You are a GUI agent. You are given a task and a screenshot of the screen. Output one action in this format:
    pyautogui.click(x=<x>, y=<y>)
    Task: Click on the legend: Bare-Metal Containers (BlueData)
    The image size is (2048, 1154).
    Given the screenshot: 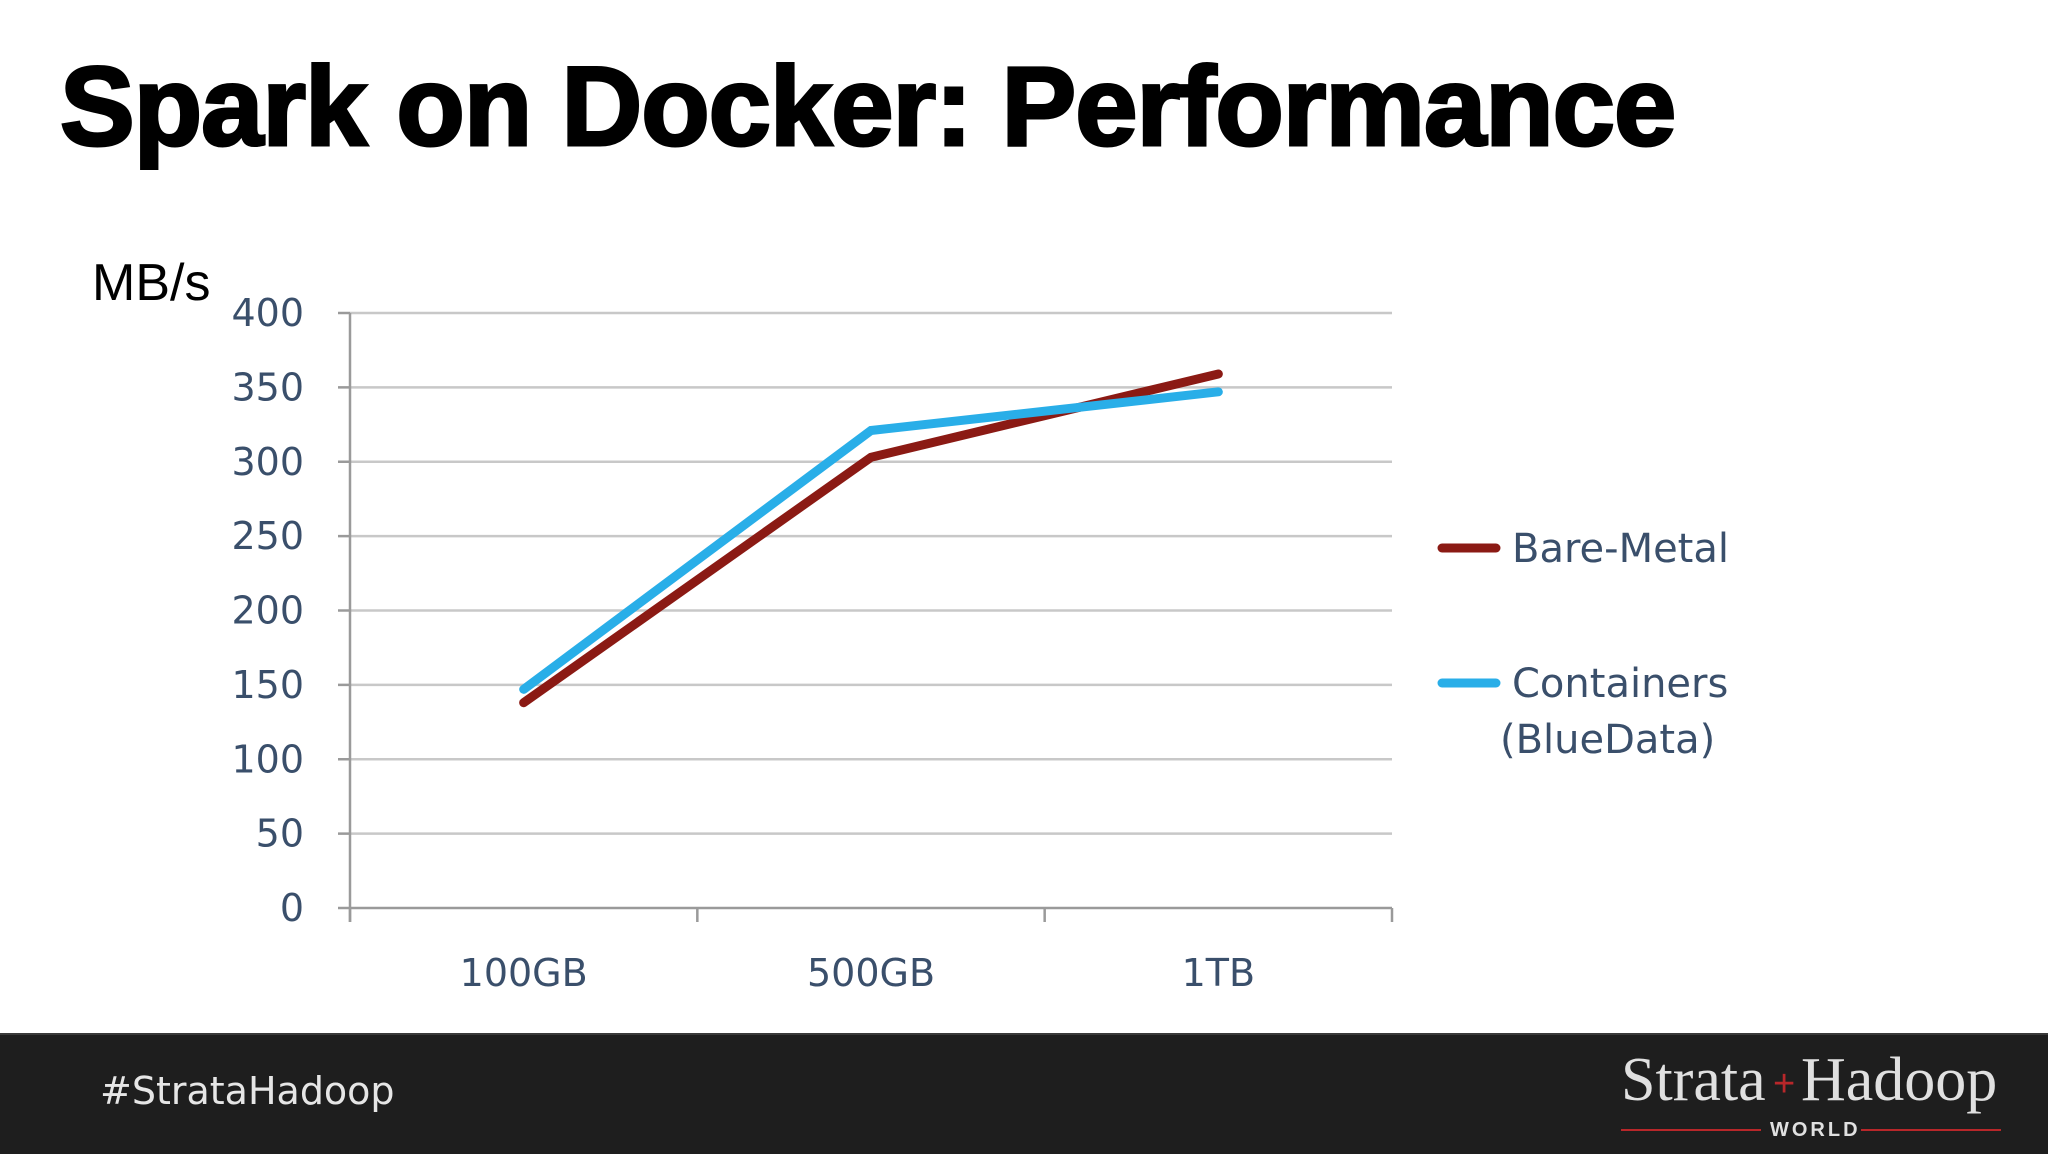 What is the action you would take?
    pyautogui.click(x=1585, y=644)
    